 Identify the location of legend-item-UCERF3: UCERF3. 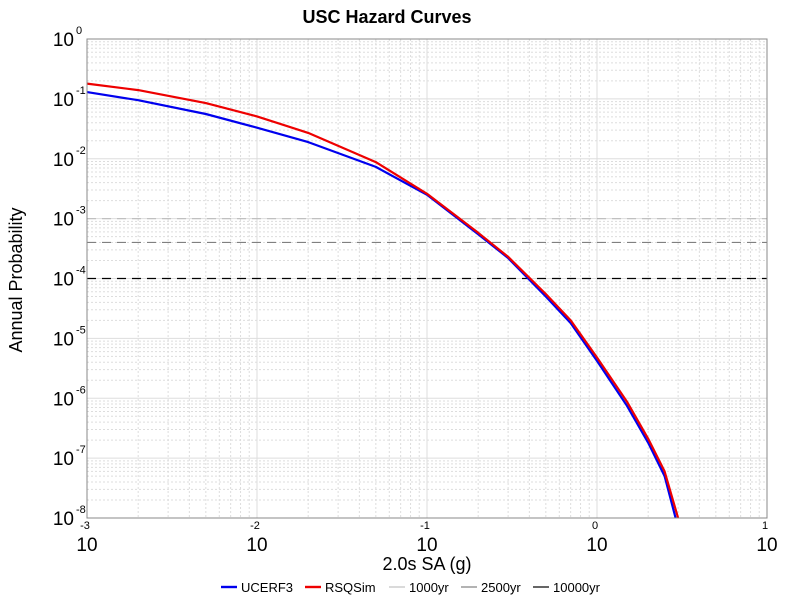
(257, 587).